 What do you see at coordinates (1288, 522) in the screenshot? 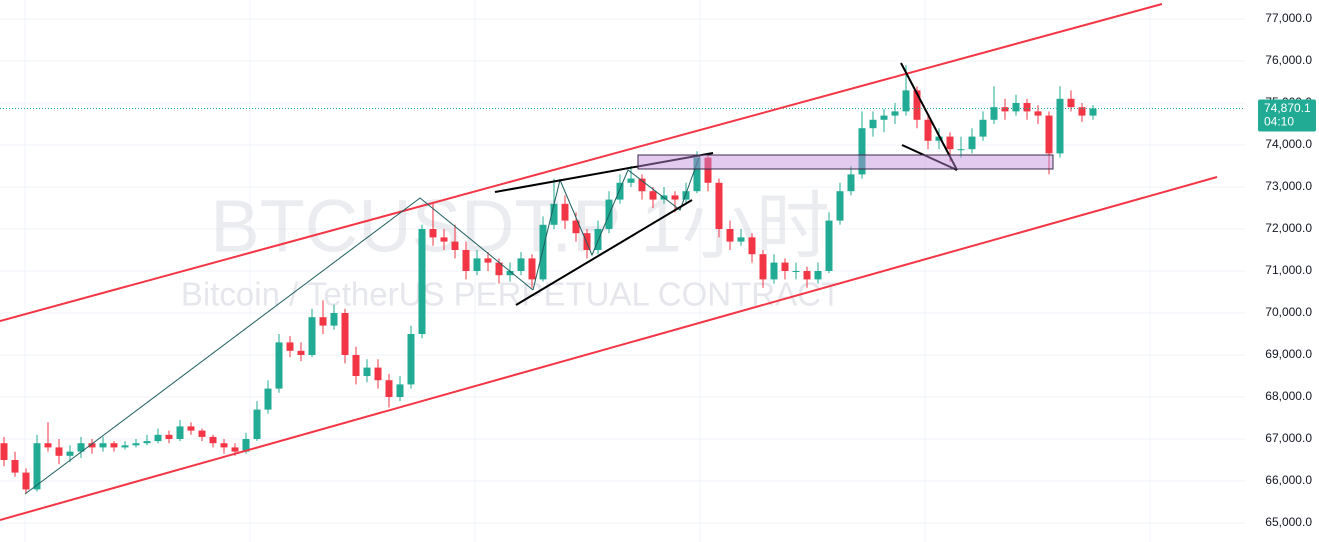
I see `y-tick-label: 65,000.0` at bounding box center [1288, 522].